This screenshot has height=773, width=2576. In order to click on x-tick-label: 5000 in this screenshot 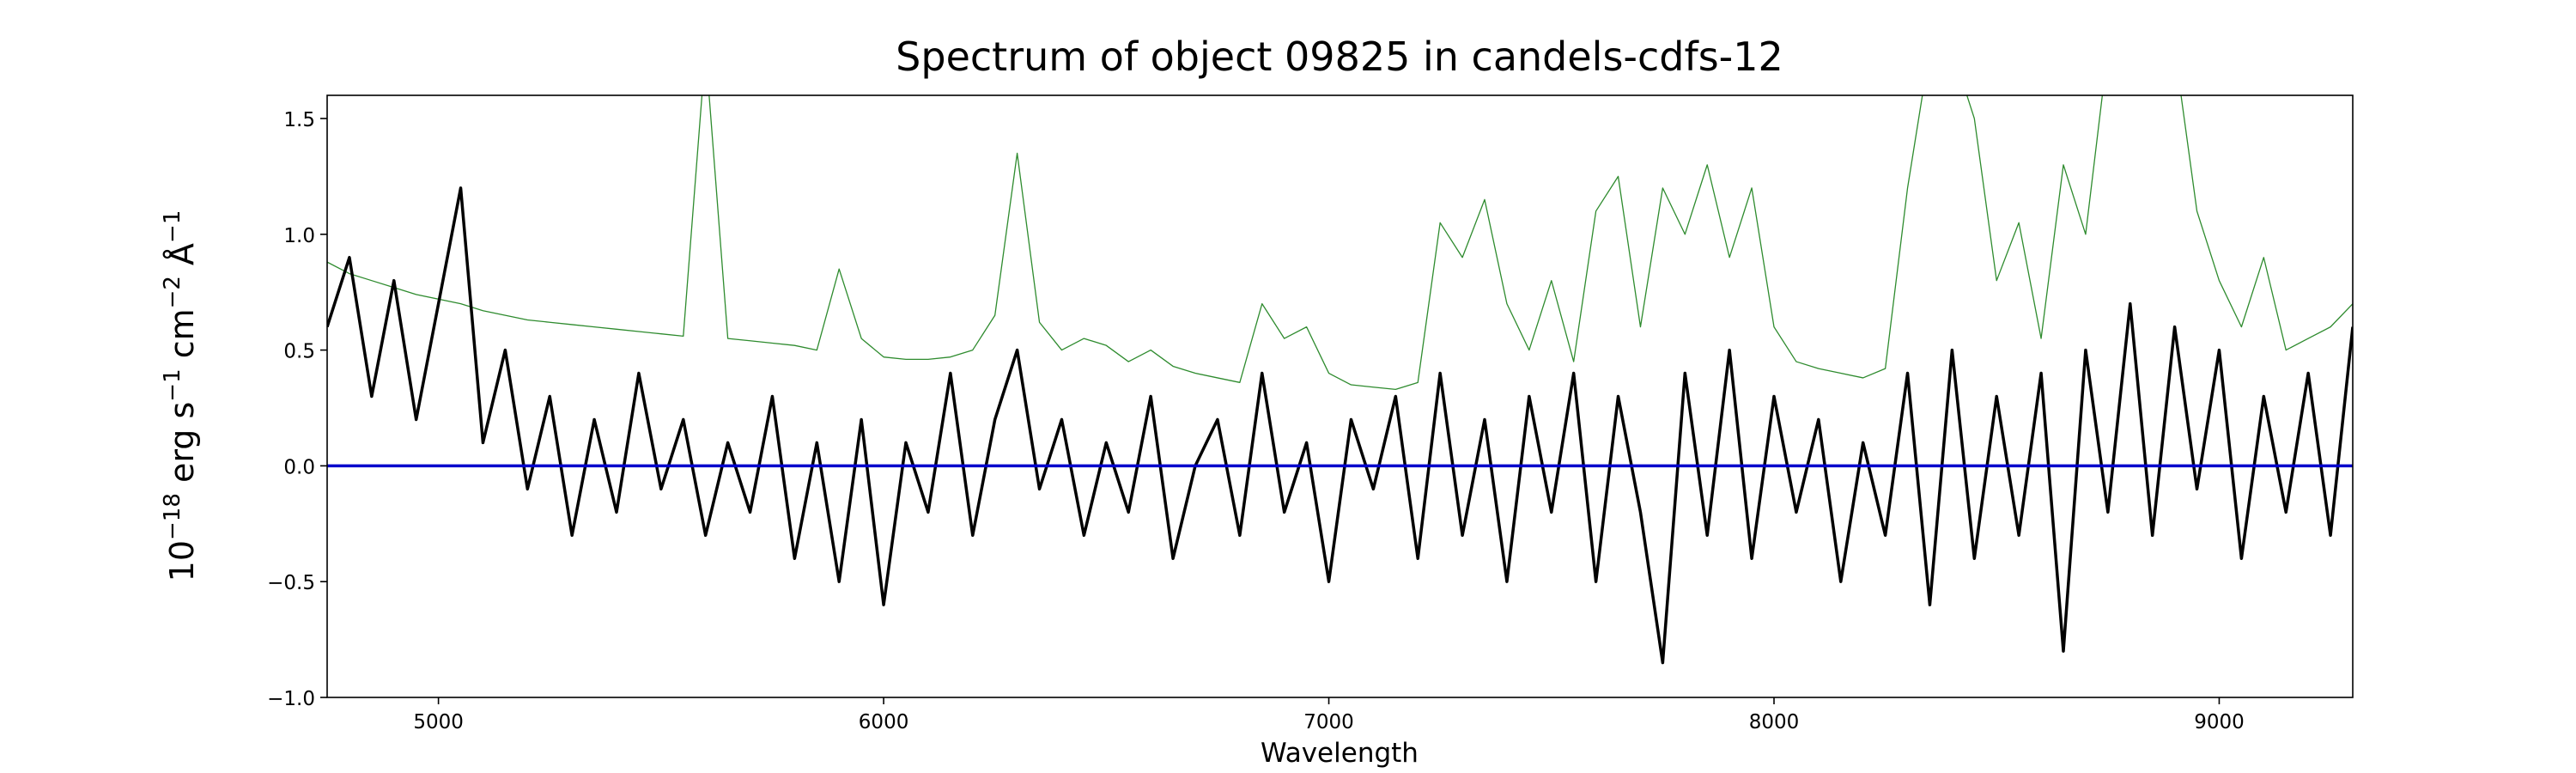, I will do `click(439, 722)`.